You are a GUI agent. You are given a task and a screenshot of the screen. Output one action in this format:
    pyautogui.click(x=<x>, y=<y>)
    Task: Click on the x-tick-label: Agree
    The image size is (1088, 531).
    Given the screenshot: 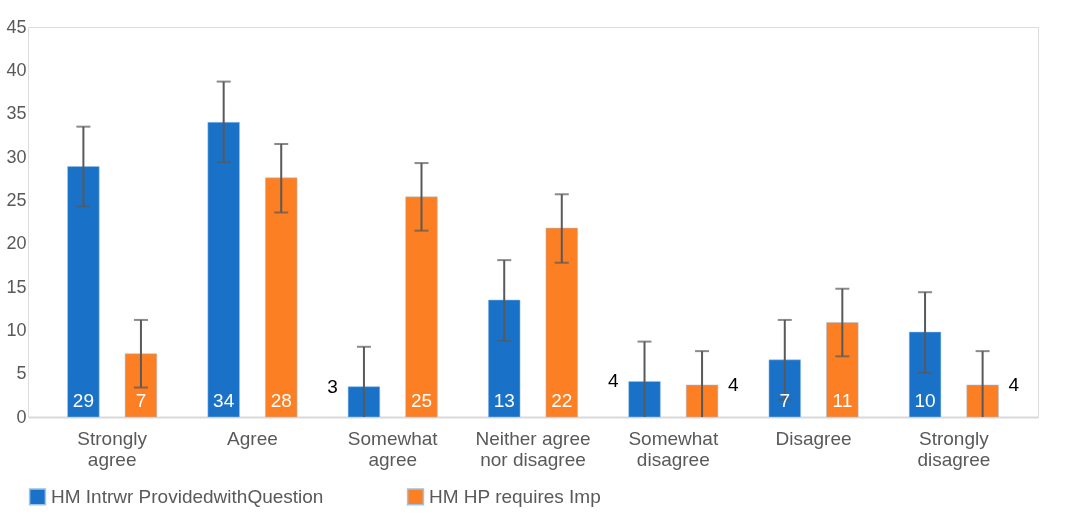 What is the action you would take?
    pyautogui.click(x=252, y=438)
    